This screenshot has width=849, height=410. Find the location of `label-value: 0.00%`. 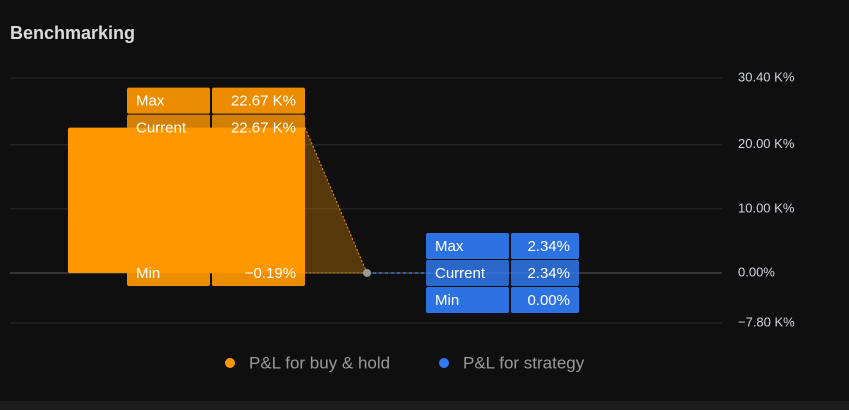

label-value: 0.00% is located at coordinates (548, 300).